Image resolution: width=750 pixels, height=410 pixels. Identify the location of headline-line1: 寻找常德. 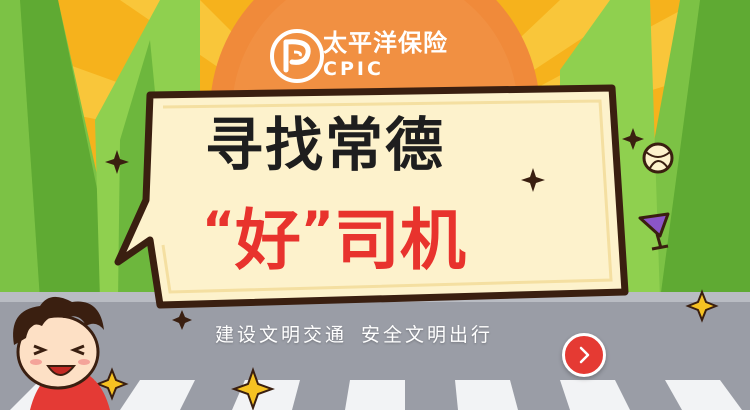
(325, 145).